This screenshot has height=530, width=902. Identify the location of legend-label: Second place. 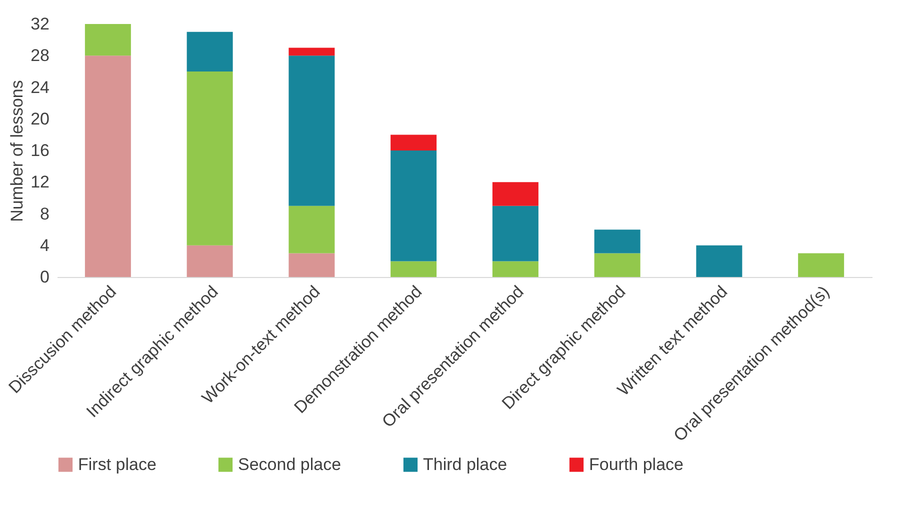
(290, 464).